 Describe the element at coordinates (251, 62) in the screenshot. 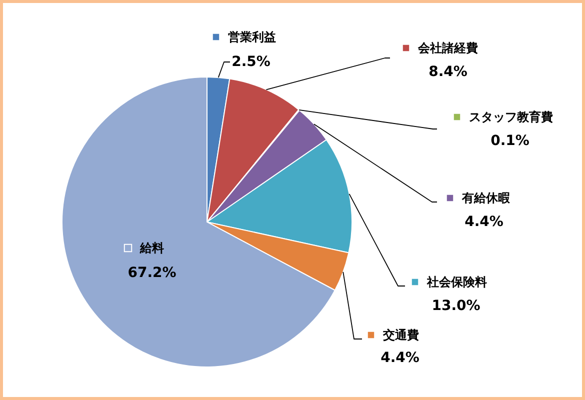

I see `data-label: 2.5%` at that location.